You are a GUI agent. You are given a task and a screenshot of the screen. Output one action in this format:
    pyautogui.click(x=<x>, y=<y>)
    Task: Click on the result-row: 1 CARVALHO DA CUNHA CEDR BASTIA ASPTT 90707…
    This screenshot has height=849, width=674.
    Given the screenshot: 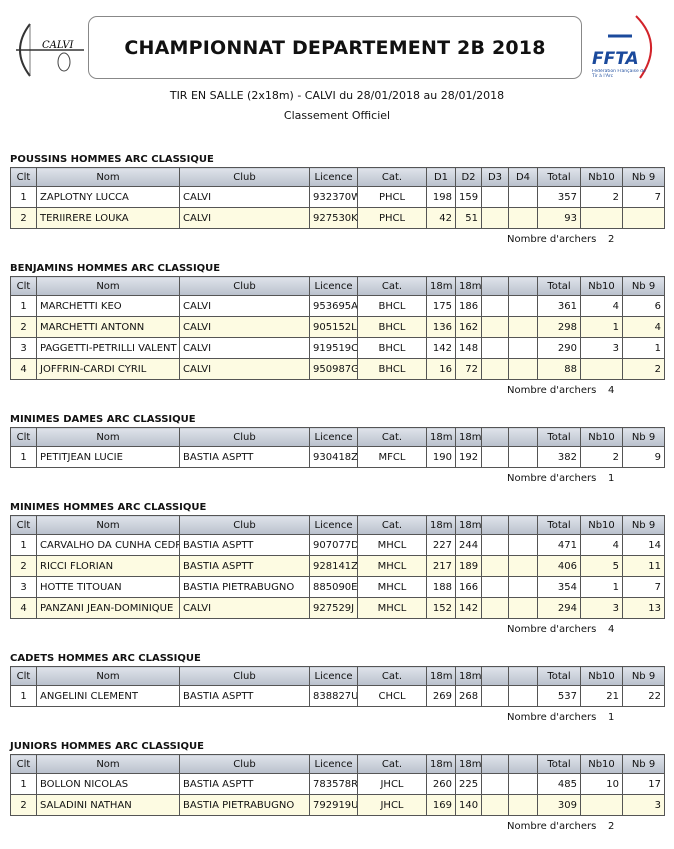 What is the action you would take?
    pyautogui.click(x=337, y=545)
    